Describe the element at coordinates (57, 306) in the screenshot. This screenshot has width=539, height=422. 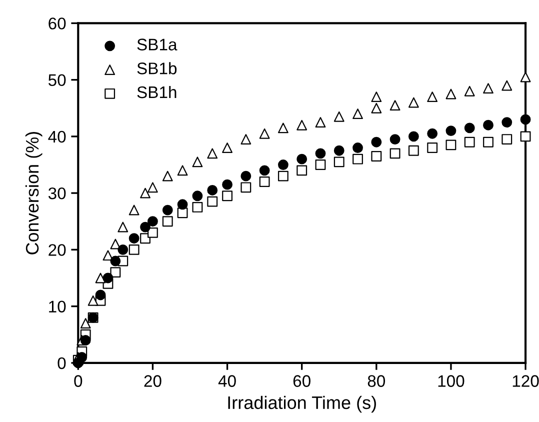
I see `y-tick-label: 10` at that location.